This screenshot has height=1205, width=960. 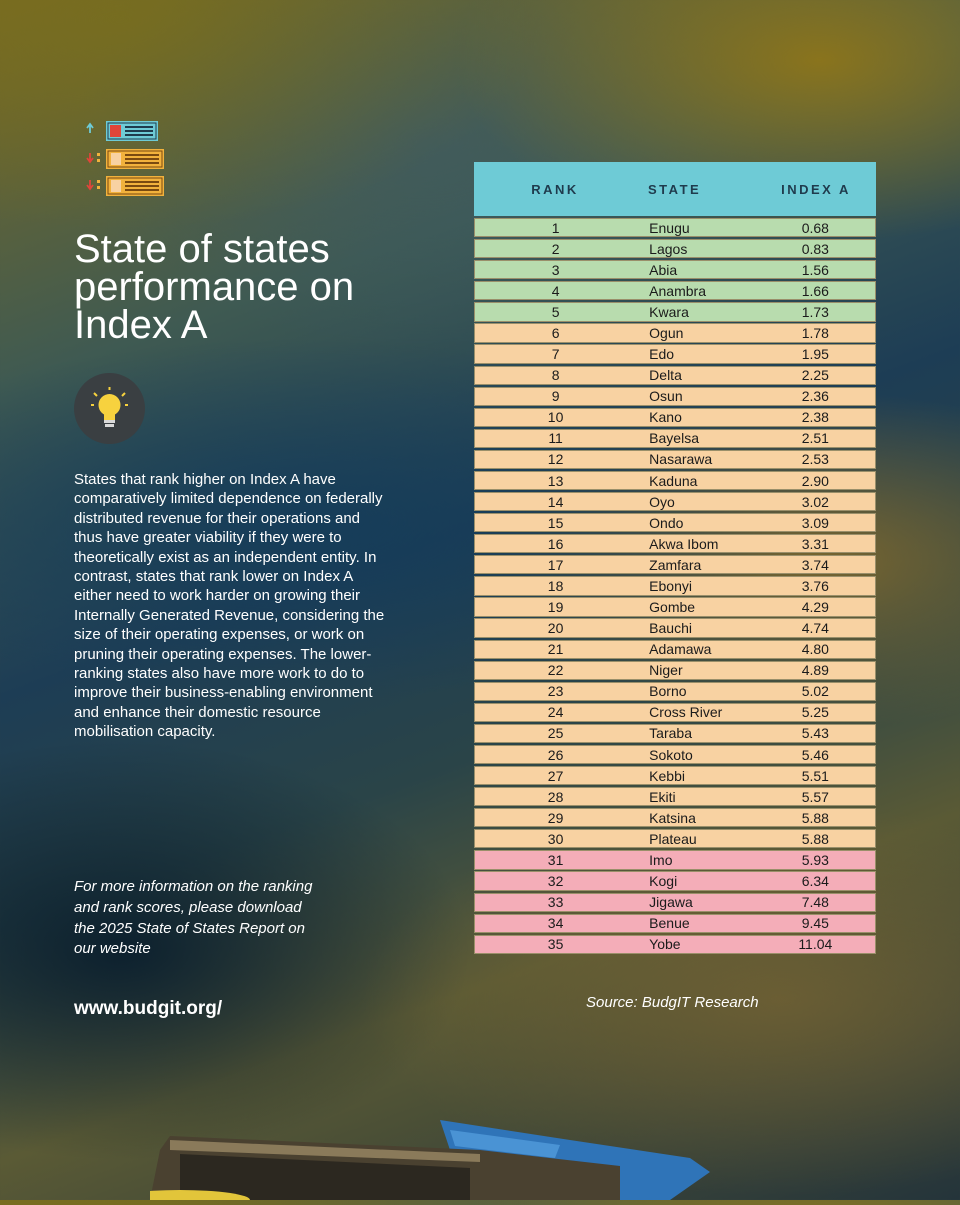 I want to click on index-cell: 3.74, so click(x=815, y=564).